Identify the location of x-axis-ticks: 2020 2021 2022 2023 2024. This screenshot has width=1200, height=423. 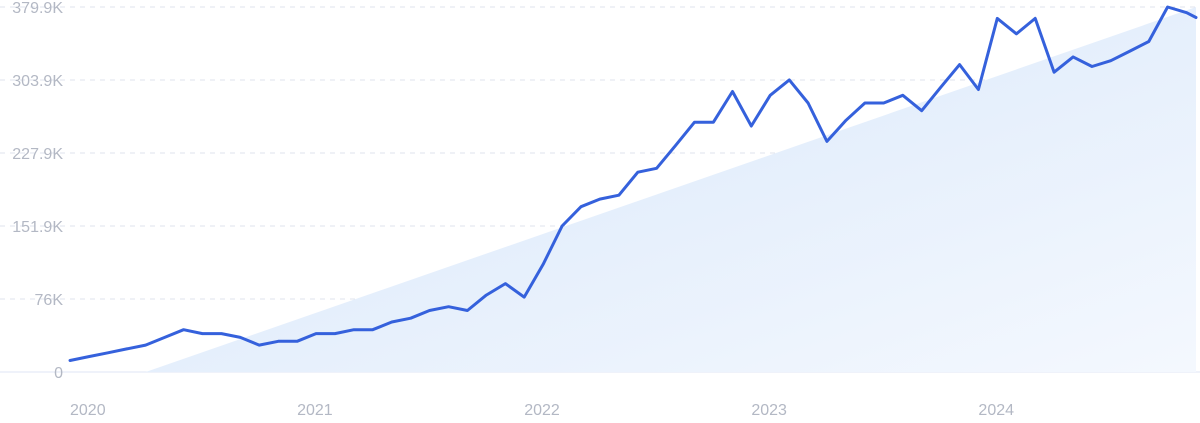
(542, 410).